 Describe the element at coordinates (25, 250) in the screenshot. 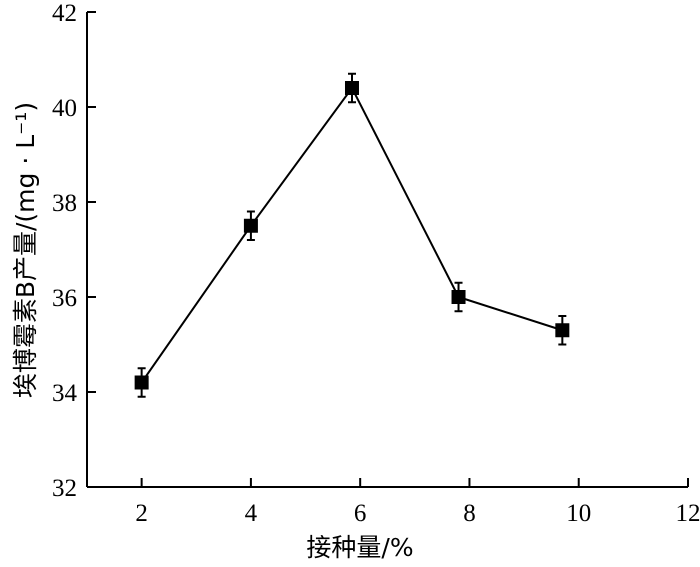

I see `y-axis-title: 埃博霉素B产量/(mg · L⁻¹)` at that location.